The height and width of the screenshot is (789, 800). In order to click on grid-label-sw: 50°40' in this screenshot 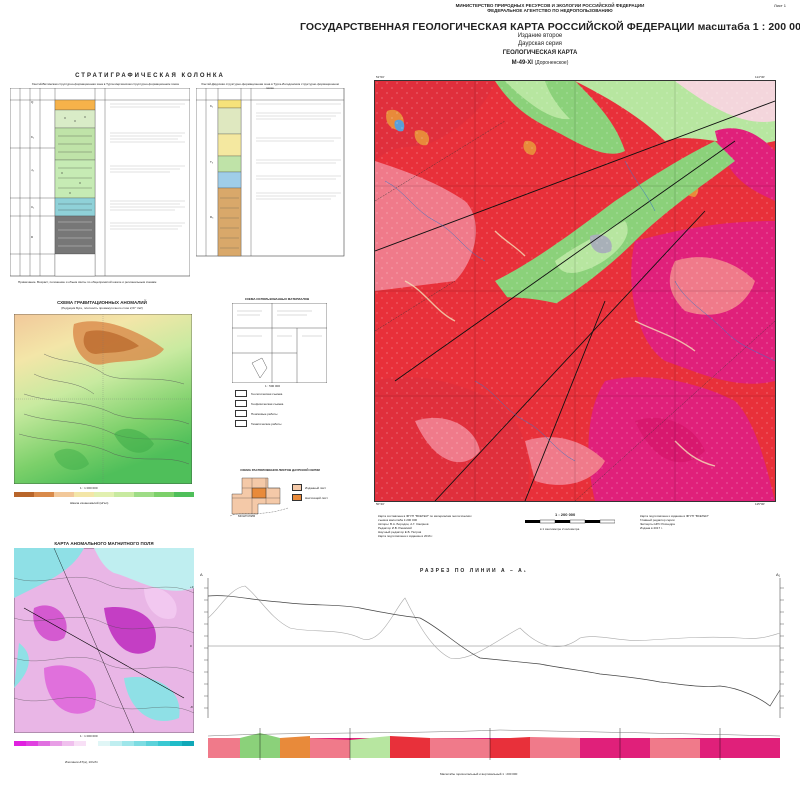, I will do `click(380, 504)`.